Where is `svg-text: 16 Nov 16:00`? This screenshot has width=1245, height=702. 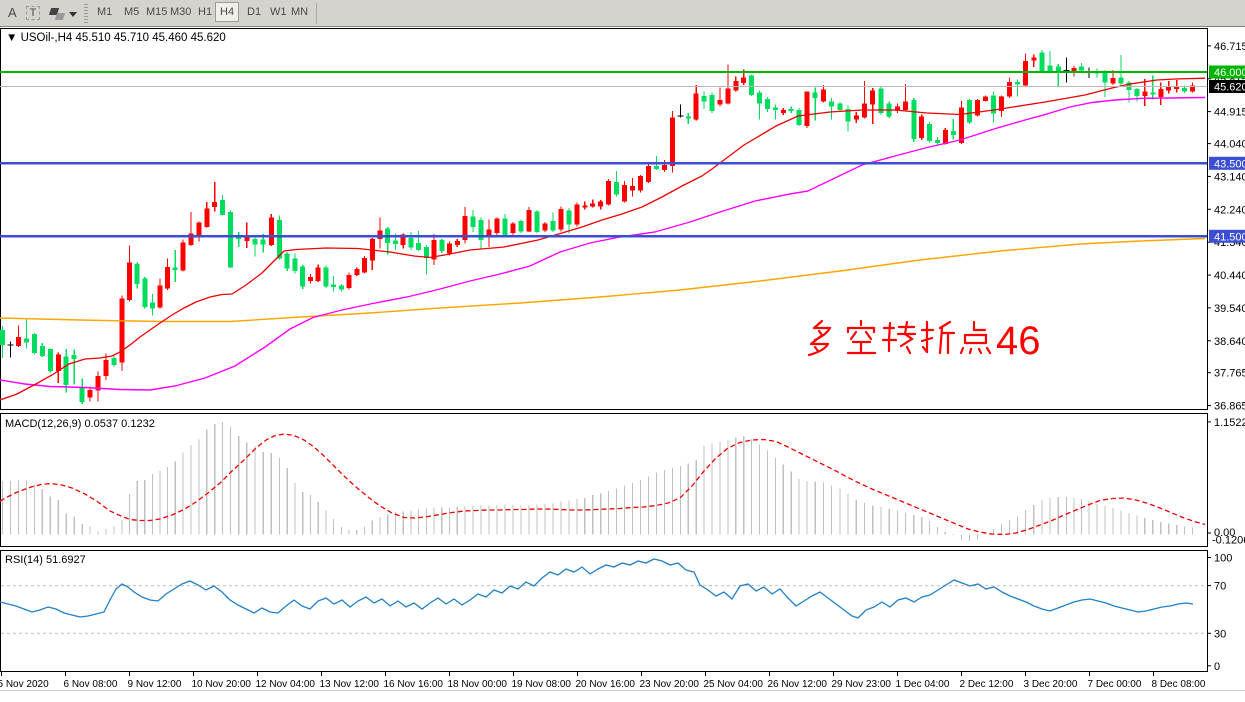
svg-text: 16 Nov 16:00 is located at coordinates (414, 684).